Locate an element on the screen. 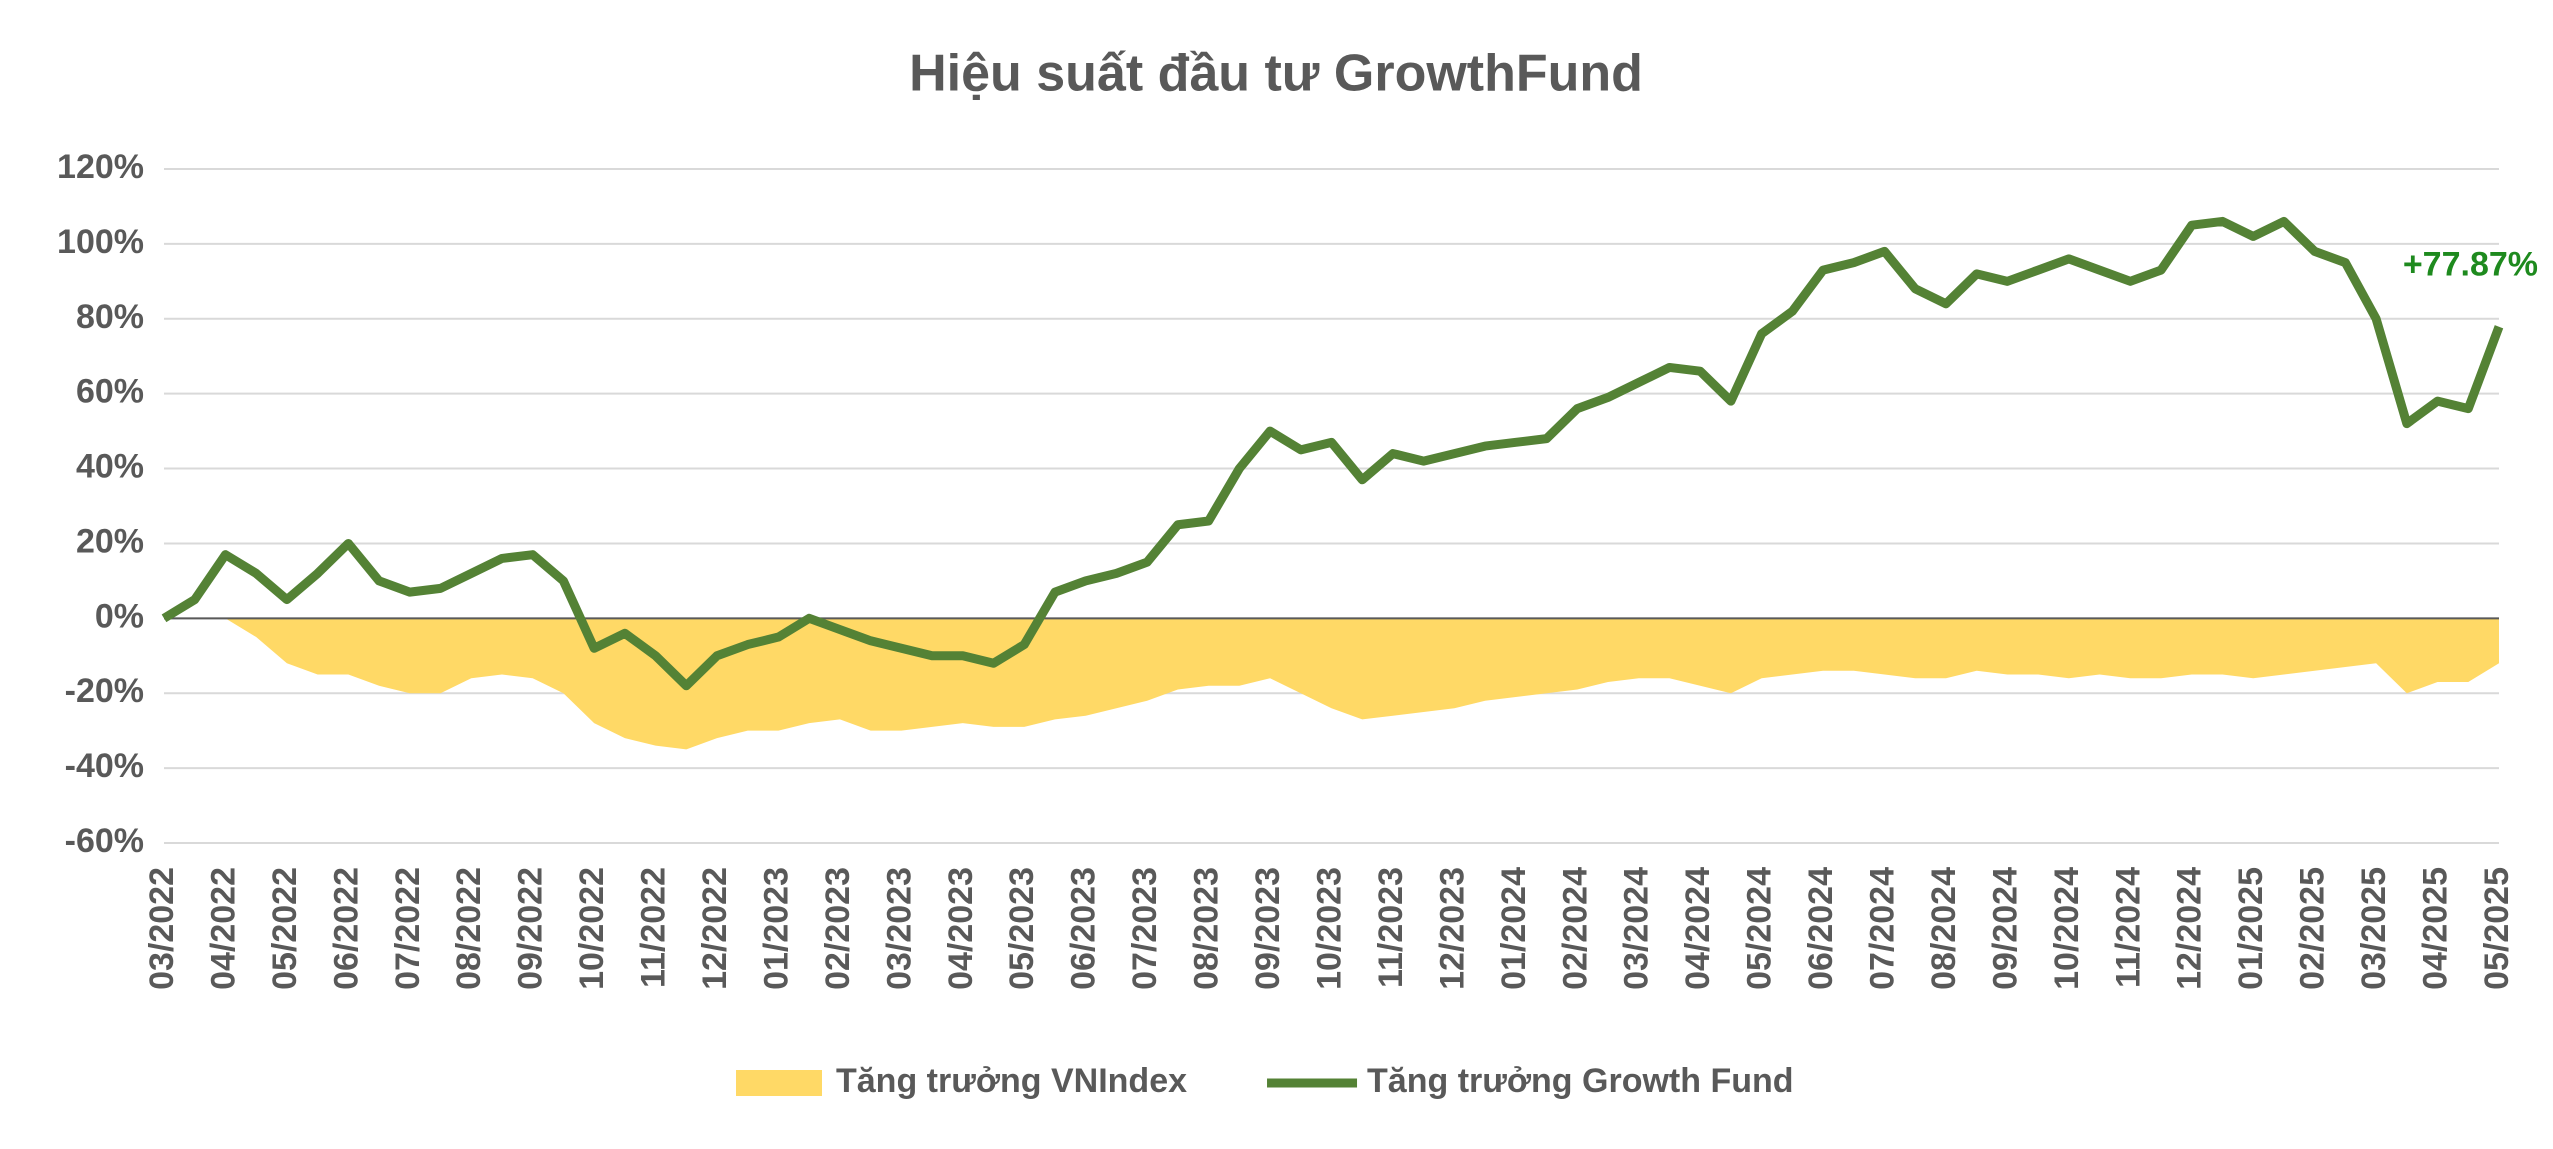 The height and width of the screenshot is (1149, 2553). x-tick-label: 09/2024 is located at coordinates (2005, 928).